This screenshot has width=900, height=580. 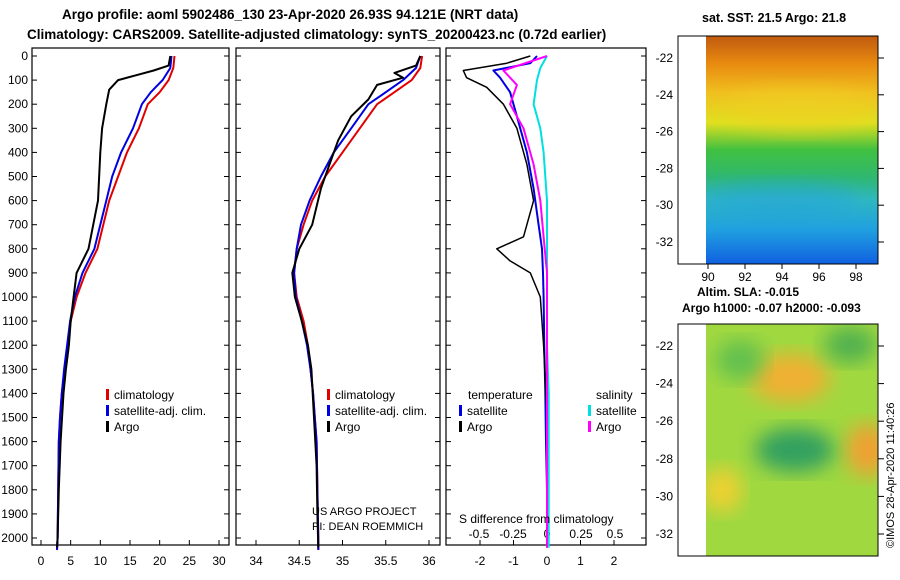 What do you see at coordinates (256, 561) in the screenshot?
I see `salinity-x-tick-label: 34` at bounding box center [256, 561].